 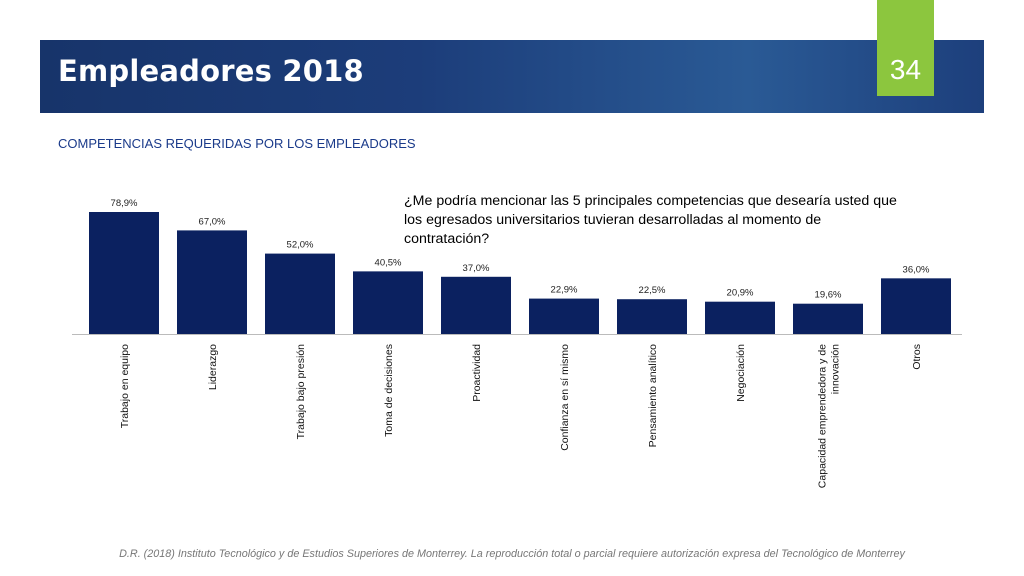 What do you see at coordinates (740, 293) in the screenshot?
I see `data-label: 20,9%` at bounding box center [740, 293].